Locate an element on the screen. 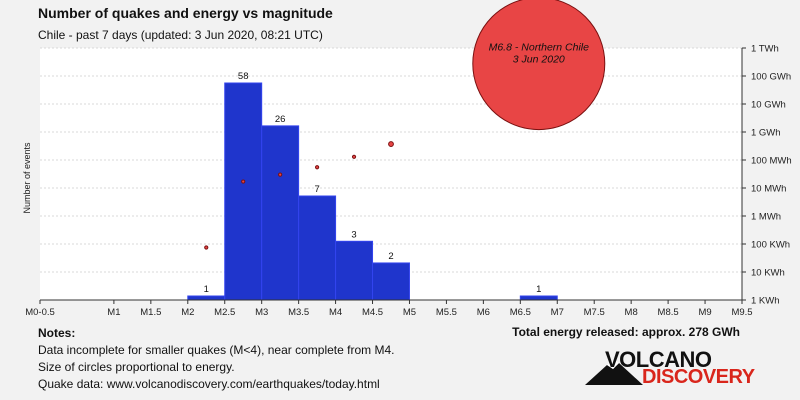  volcanodiscovery-logo: VOLCANO DISCOVERY is located at coordinates (672, 367).